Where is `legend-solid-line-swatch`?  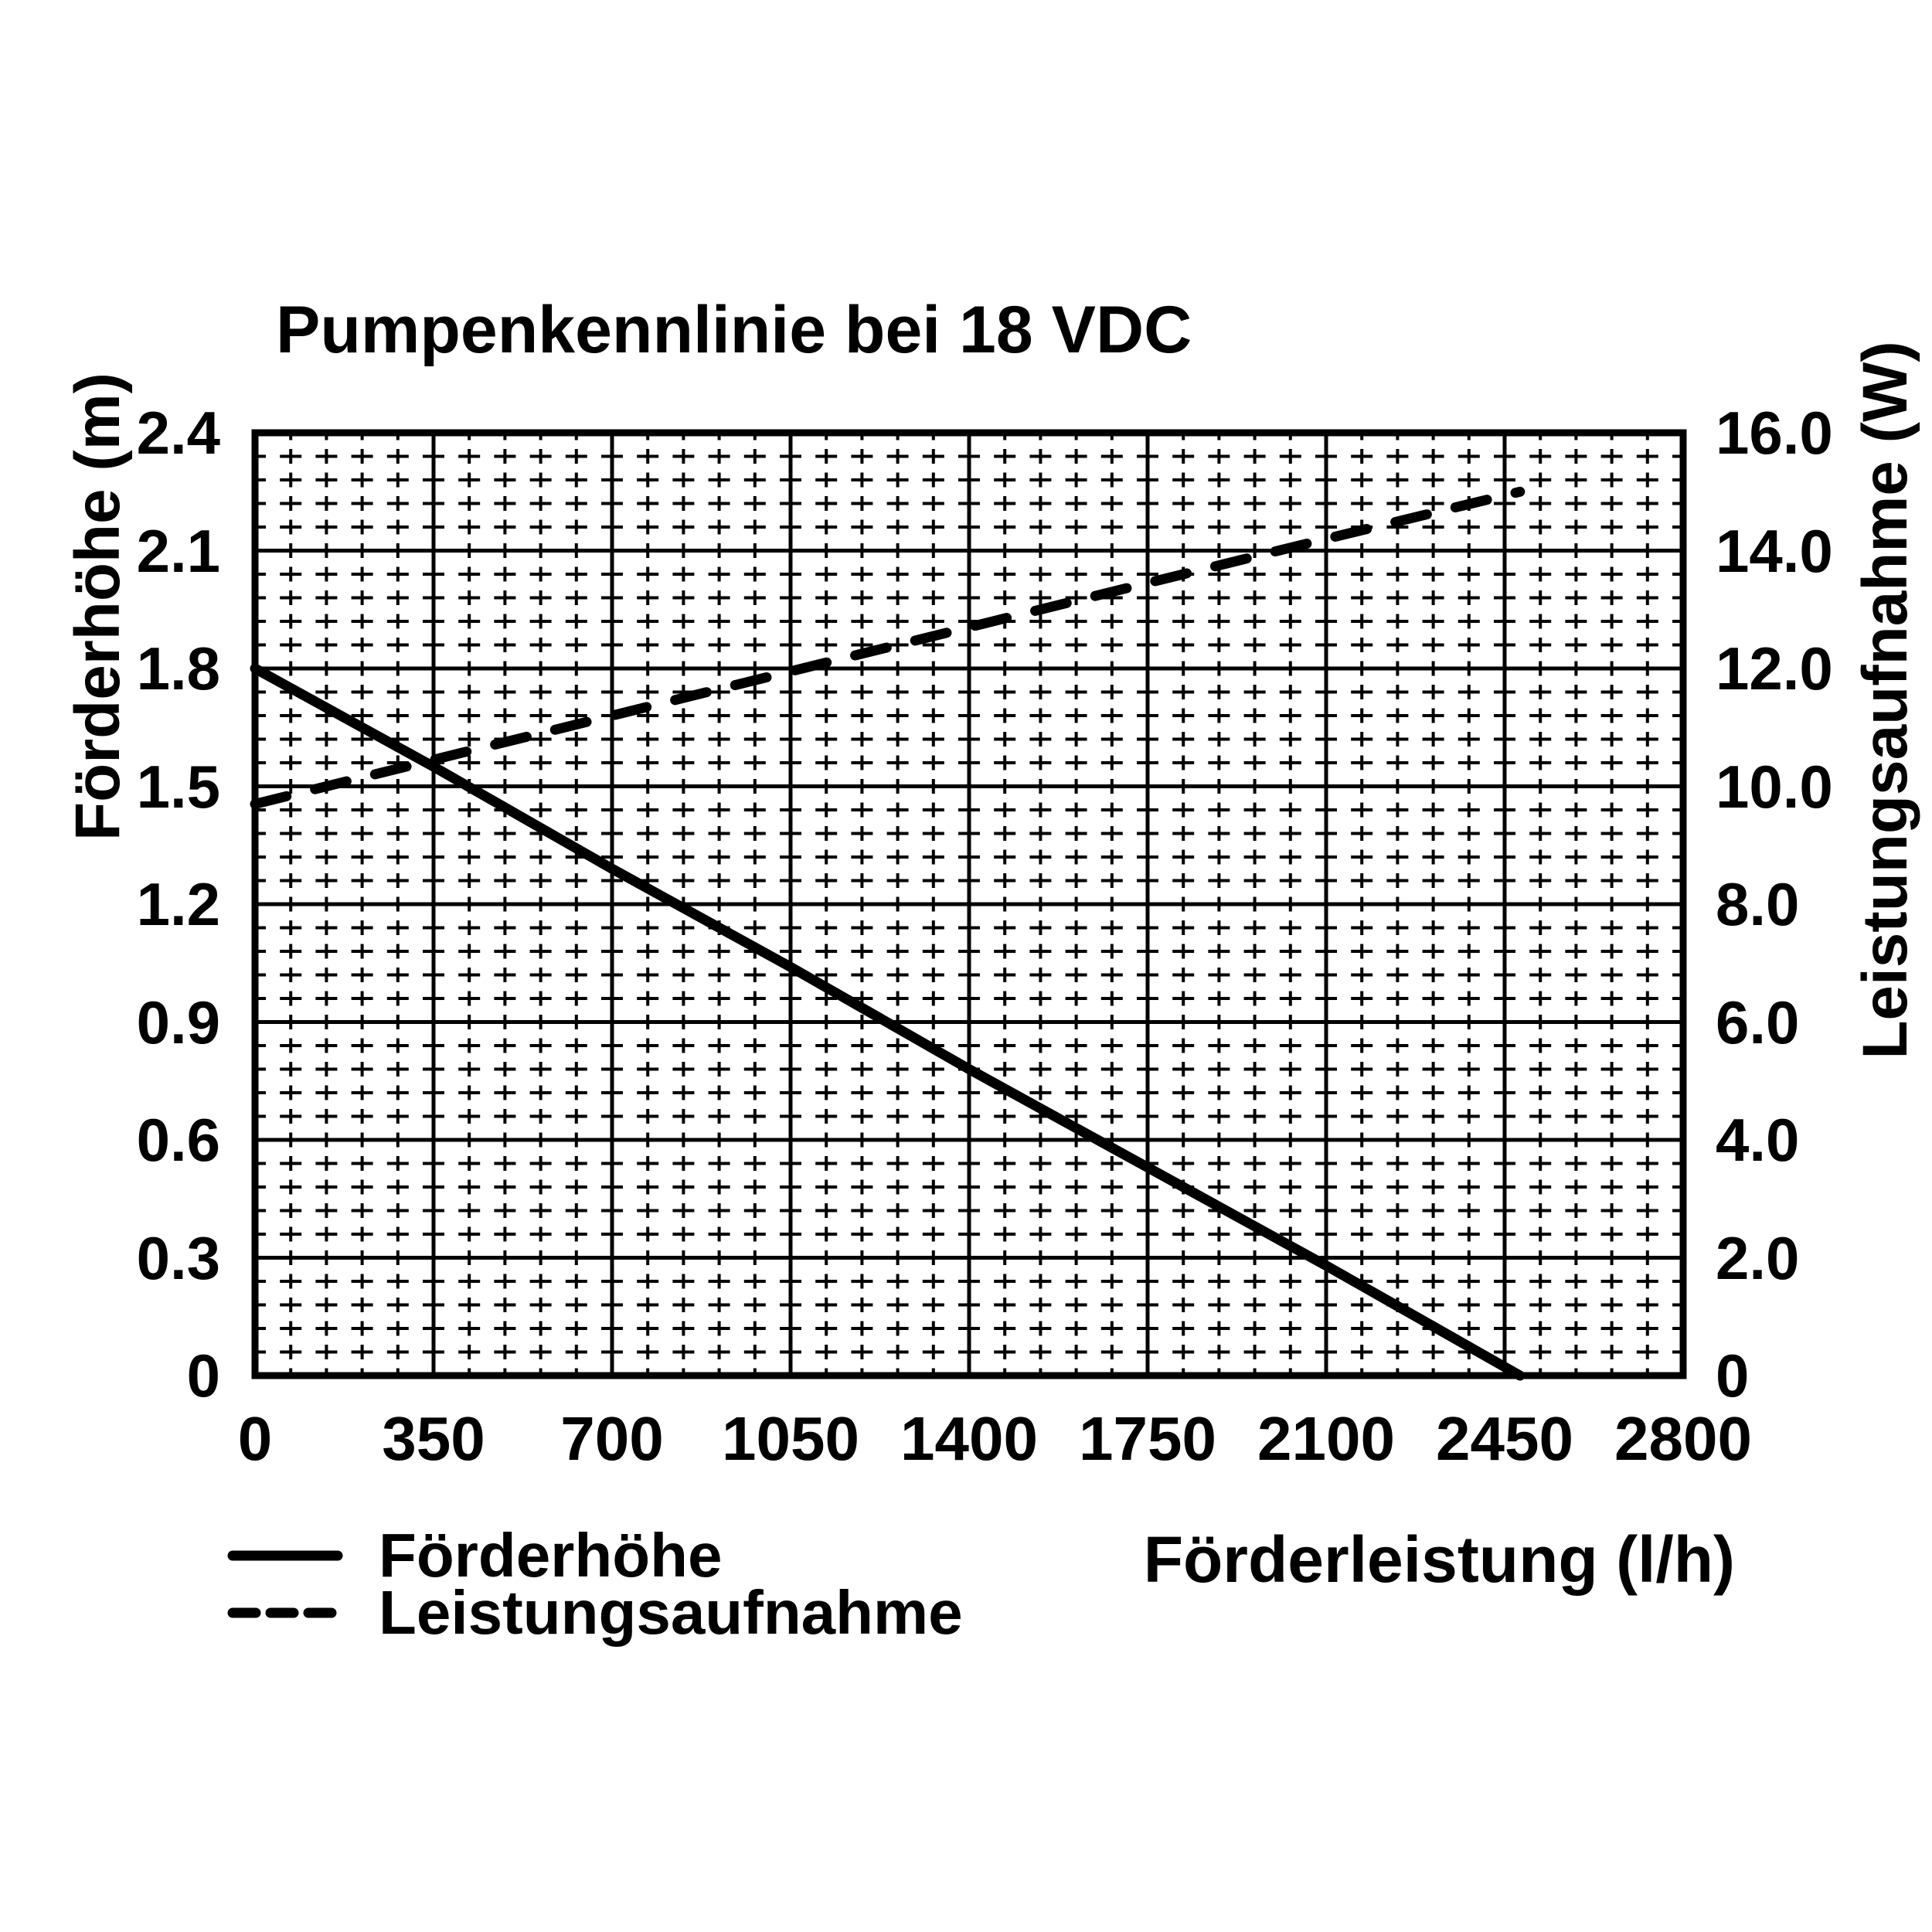 legend-solid-line-swatch is located at coordinates (285, 1555).